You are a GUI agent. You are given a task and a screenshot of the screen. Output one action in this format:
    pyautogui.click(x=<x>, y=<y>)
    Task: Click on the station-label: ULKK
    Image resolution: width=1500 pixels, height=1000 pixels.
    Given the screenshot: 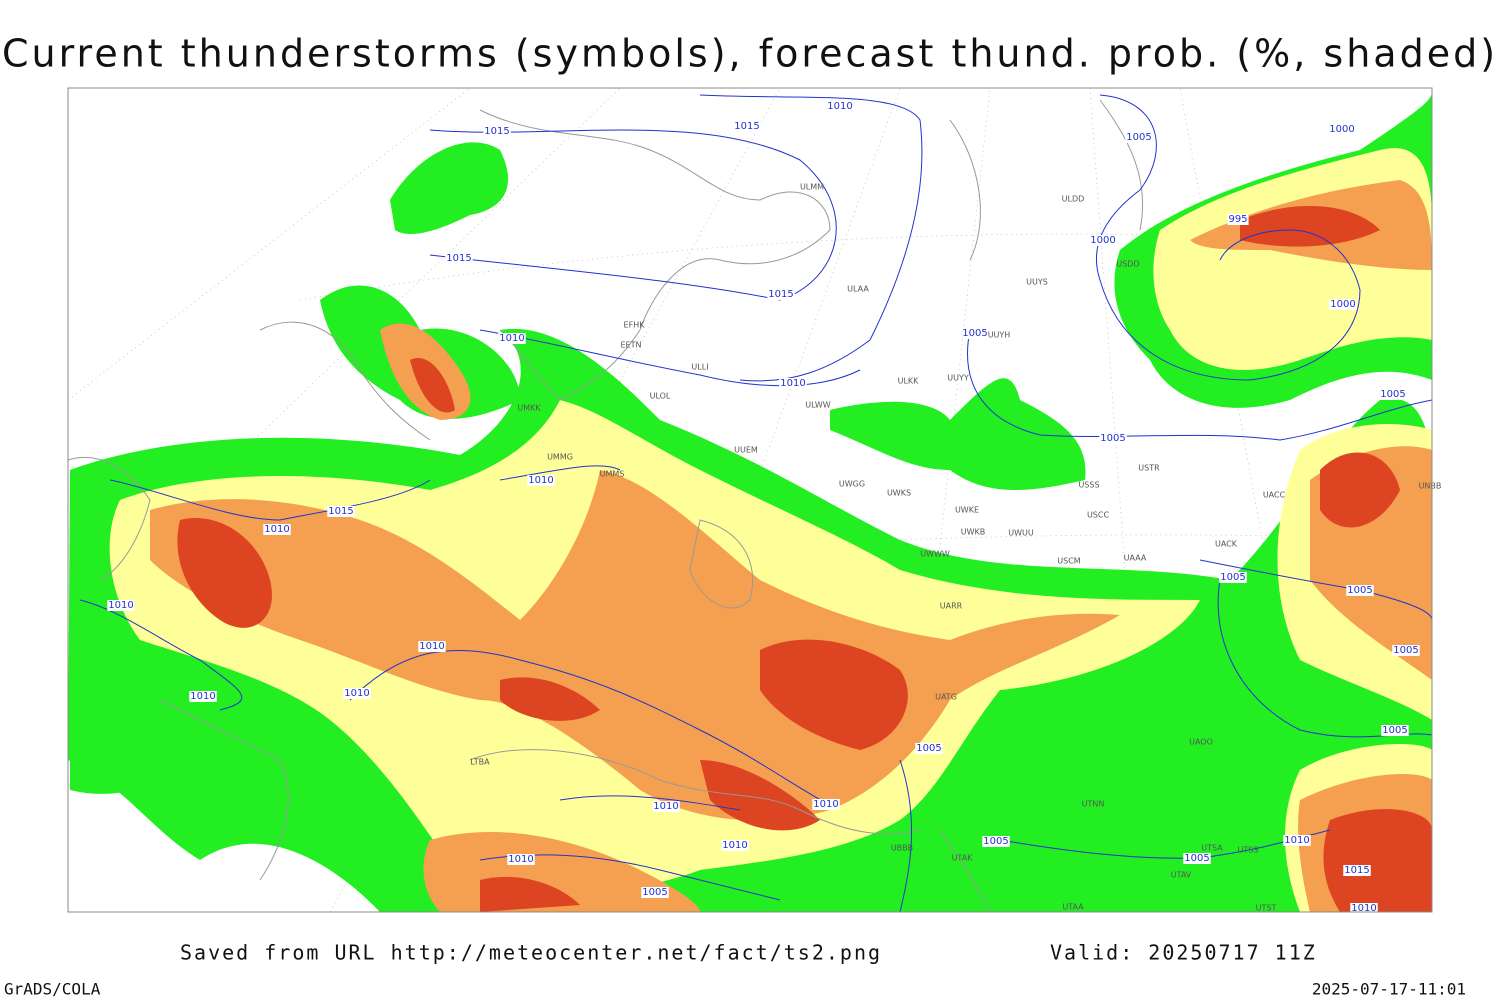 What is the action you would take?
    pyautogui.click(x=909, y=381)
    